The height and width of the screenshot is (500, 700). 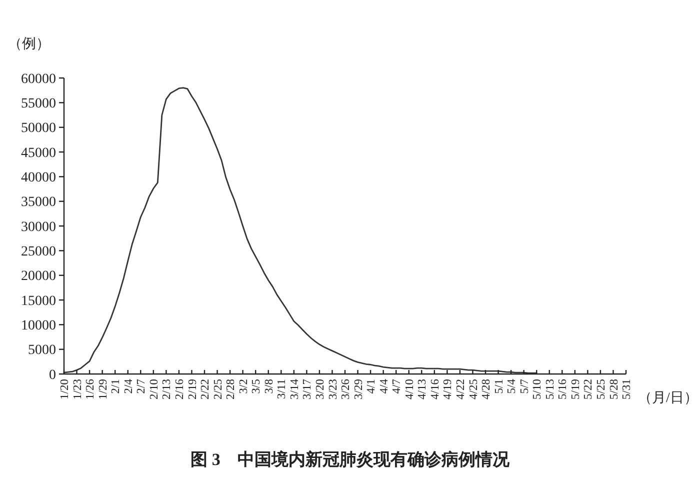 I want to click on x-tick-label: 3/17, so click(x=308, y=389).